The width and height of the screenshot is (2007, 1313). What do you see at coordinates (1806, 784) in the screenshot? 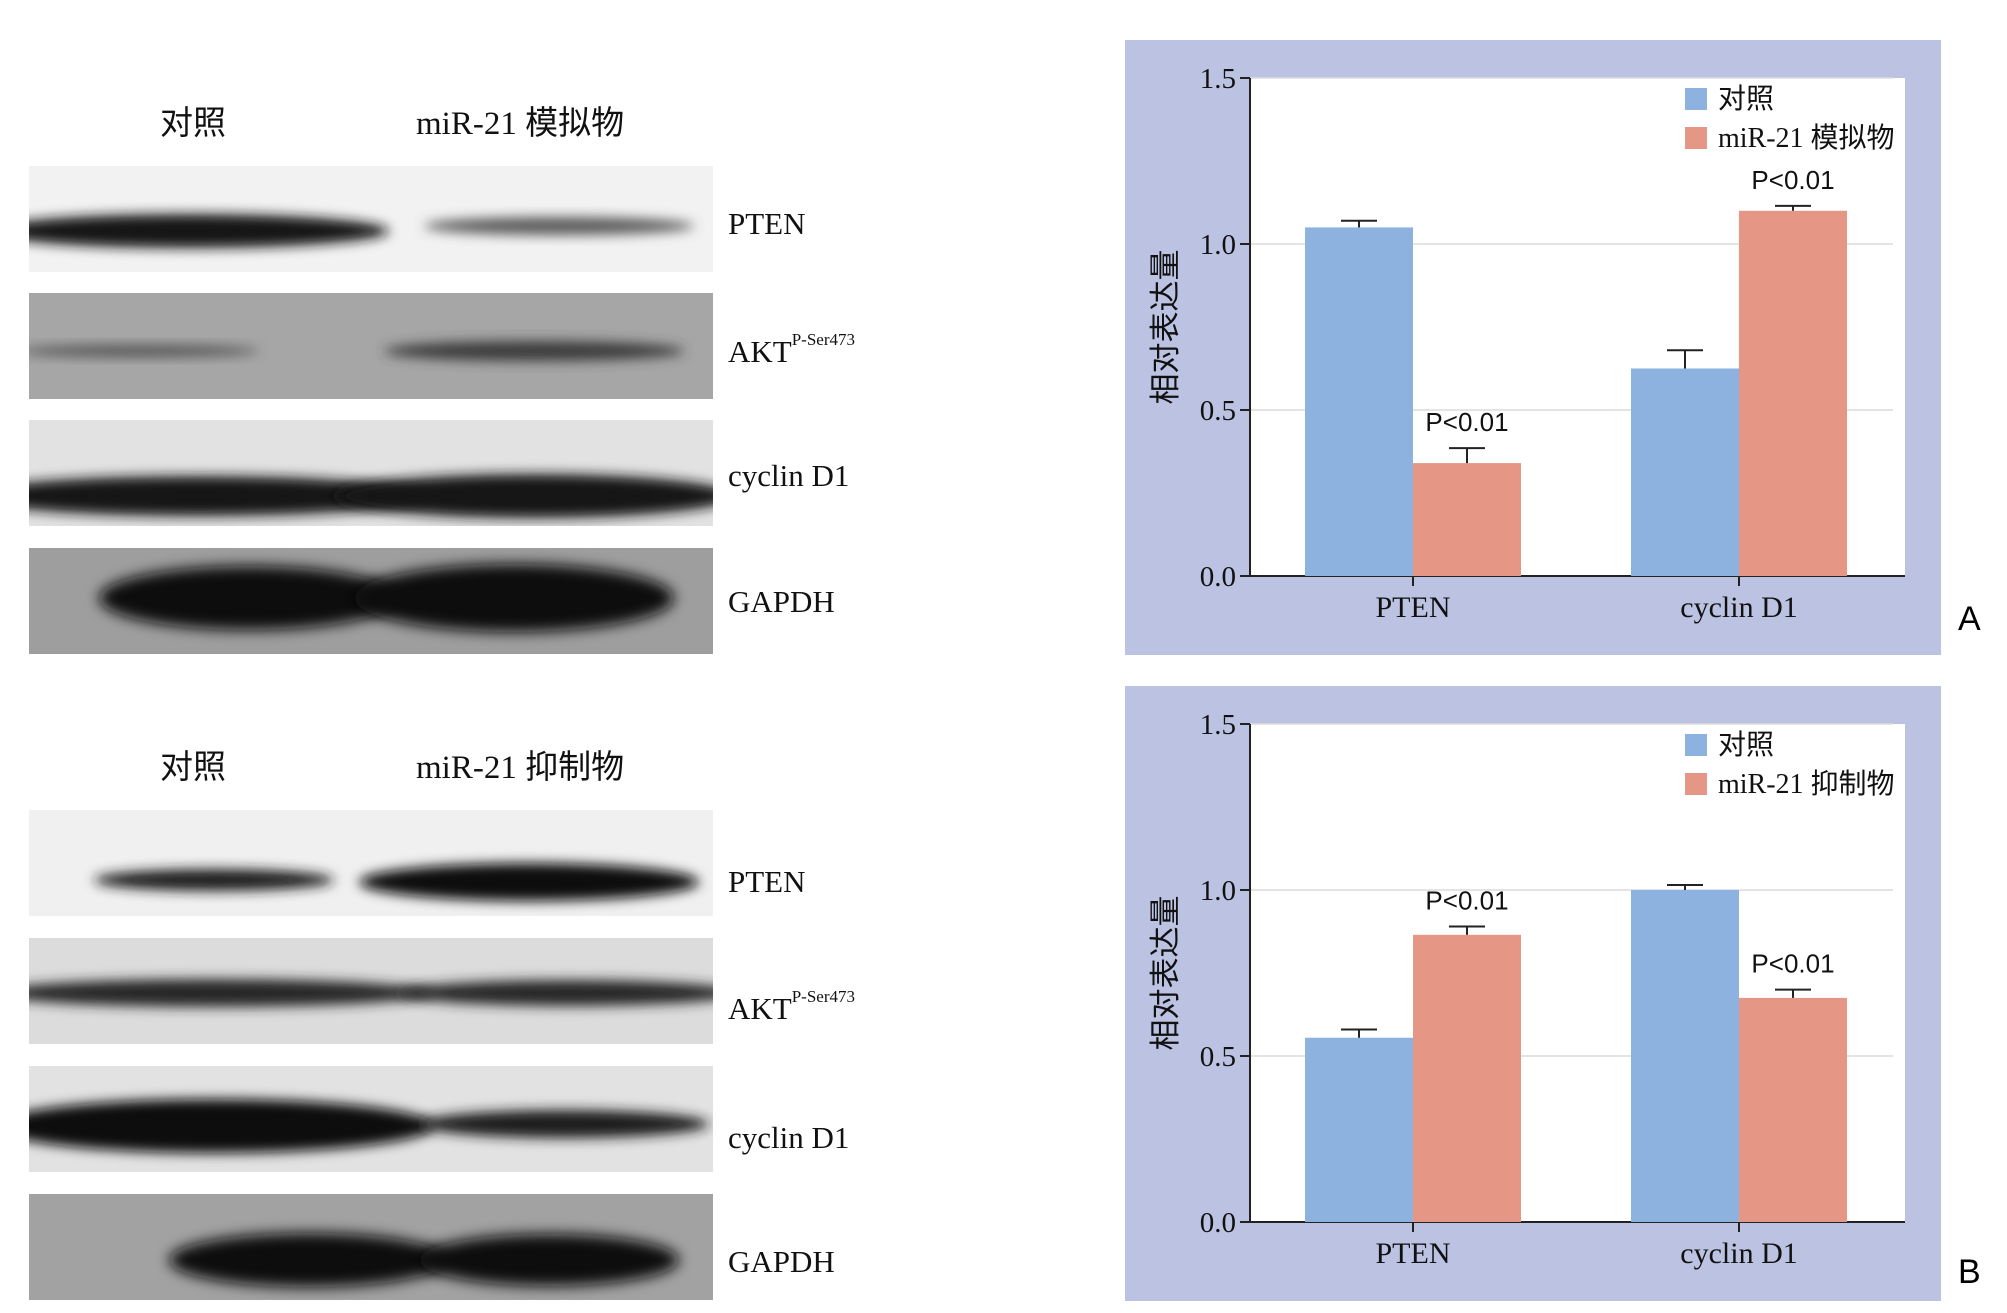
I see `legend-label: miR-21 抑制物` at bounding box center [1806, 784].